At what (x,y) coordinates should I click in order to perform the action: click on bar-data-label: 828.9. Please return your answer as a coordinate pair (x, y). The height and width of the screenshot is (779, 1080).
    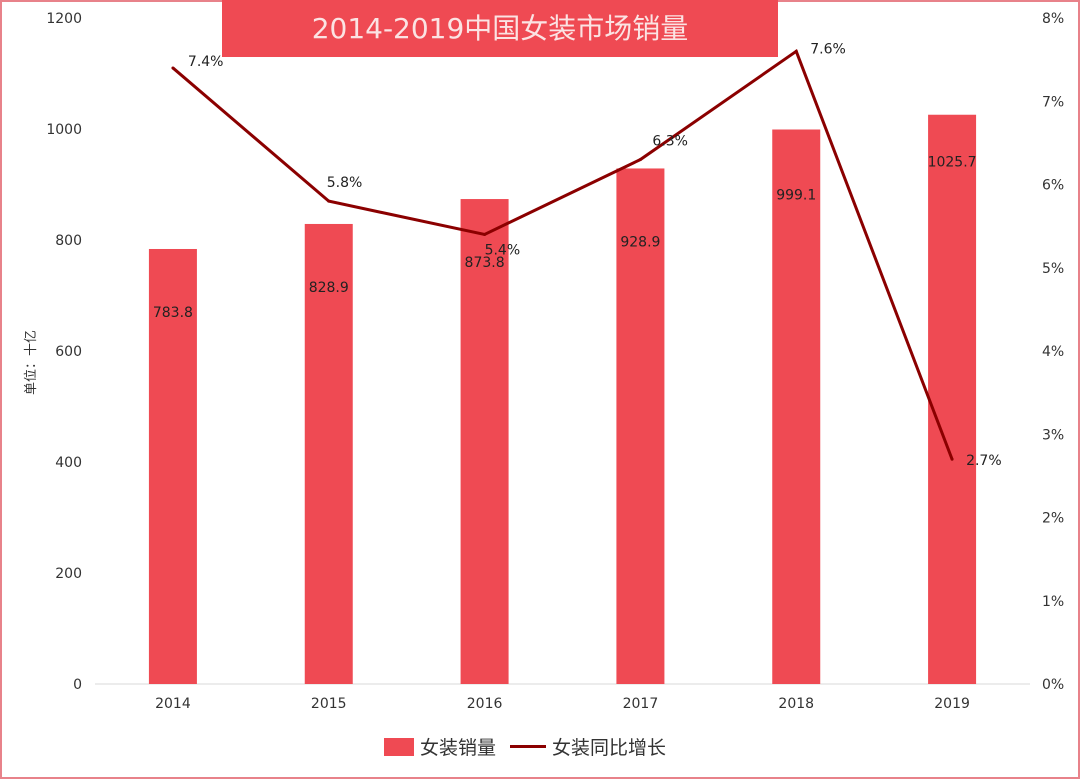
    Looking at the image, I should click on (329, 288).